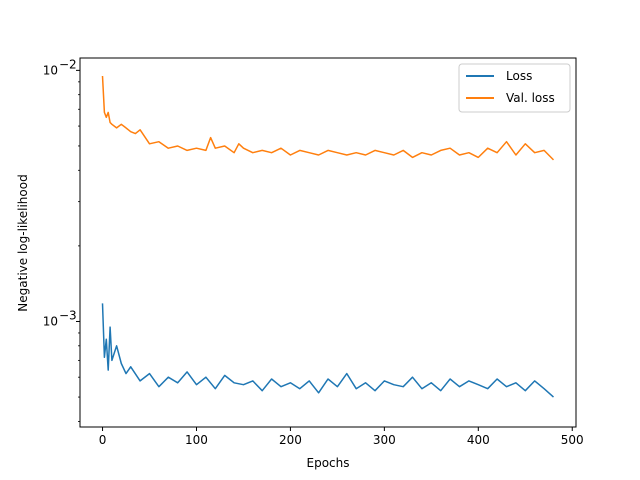 The height and width of the screenshot is (480, 640). I want to click on x-tick-label: 500, so click(572, 440).